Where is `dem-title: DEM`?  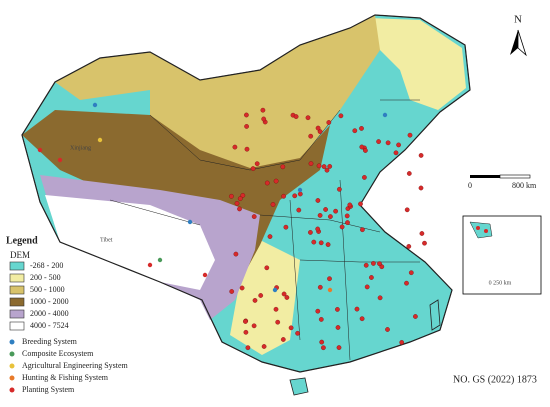 dem-title: DEM is located at coordinates (20, 255).